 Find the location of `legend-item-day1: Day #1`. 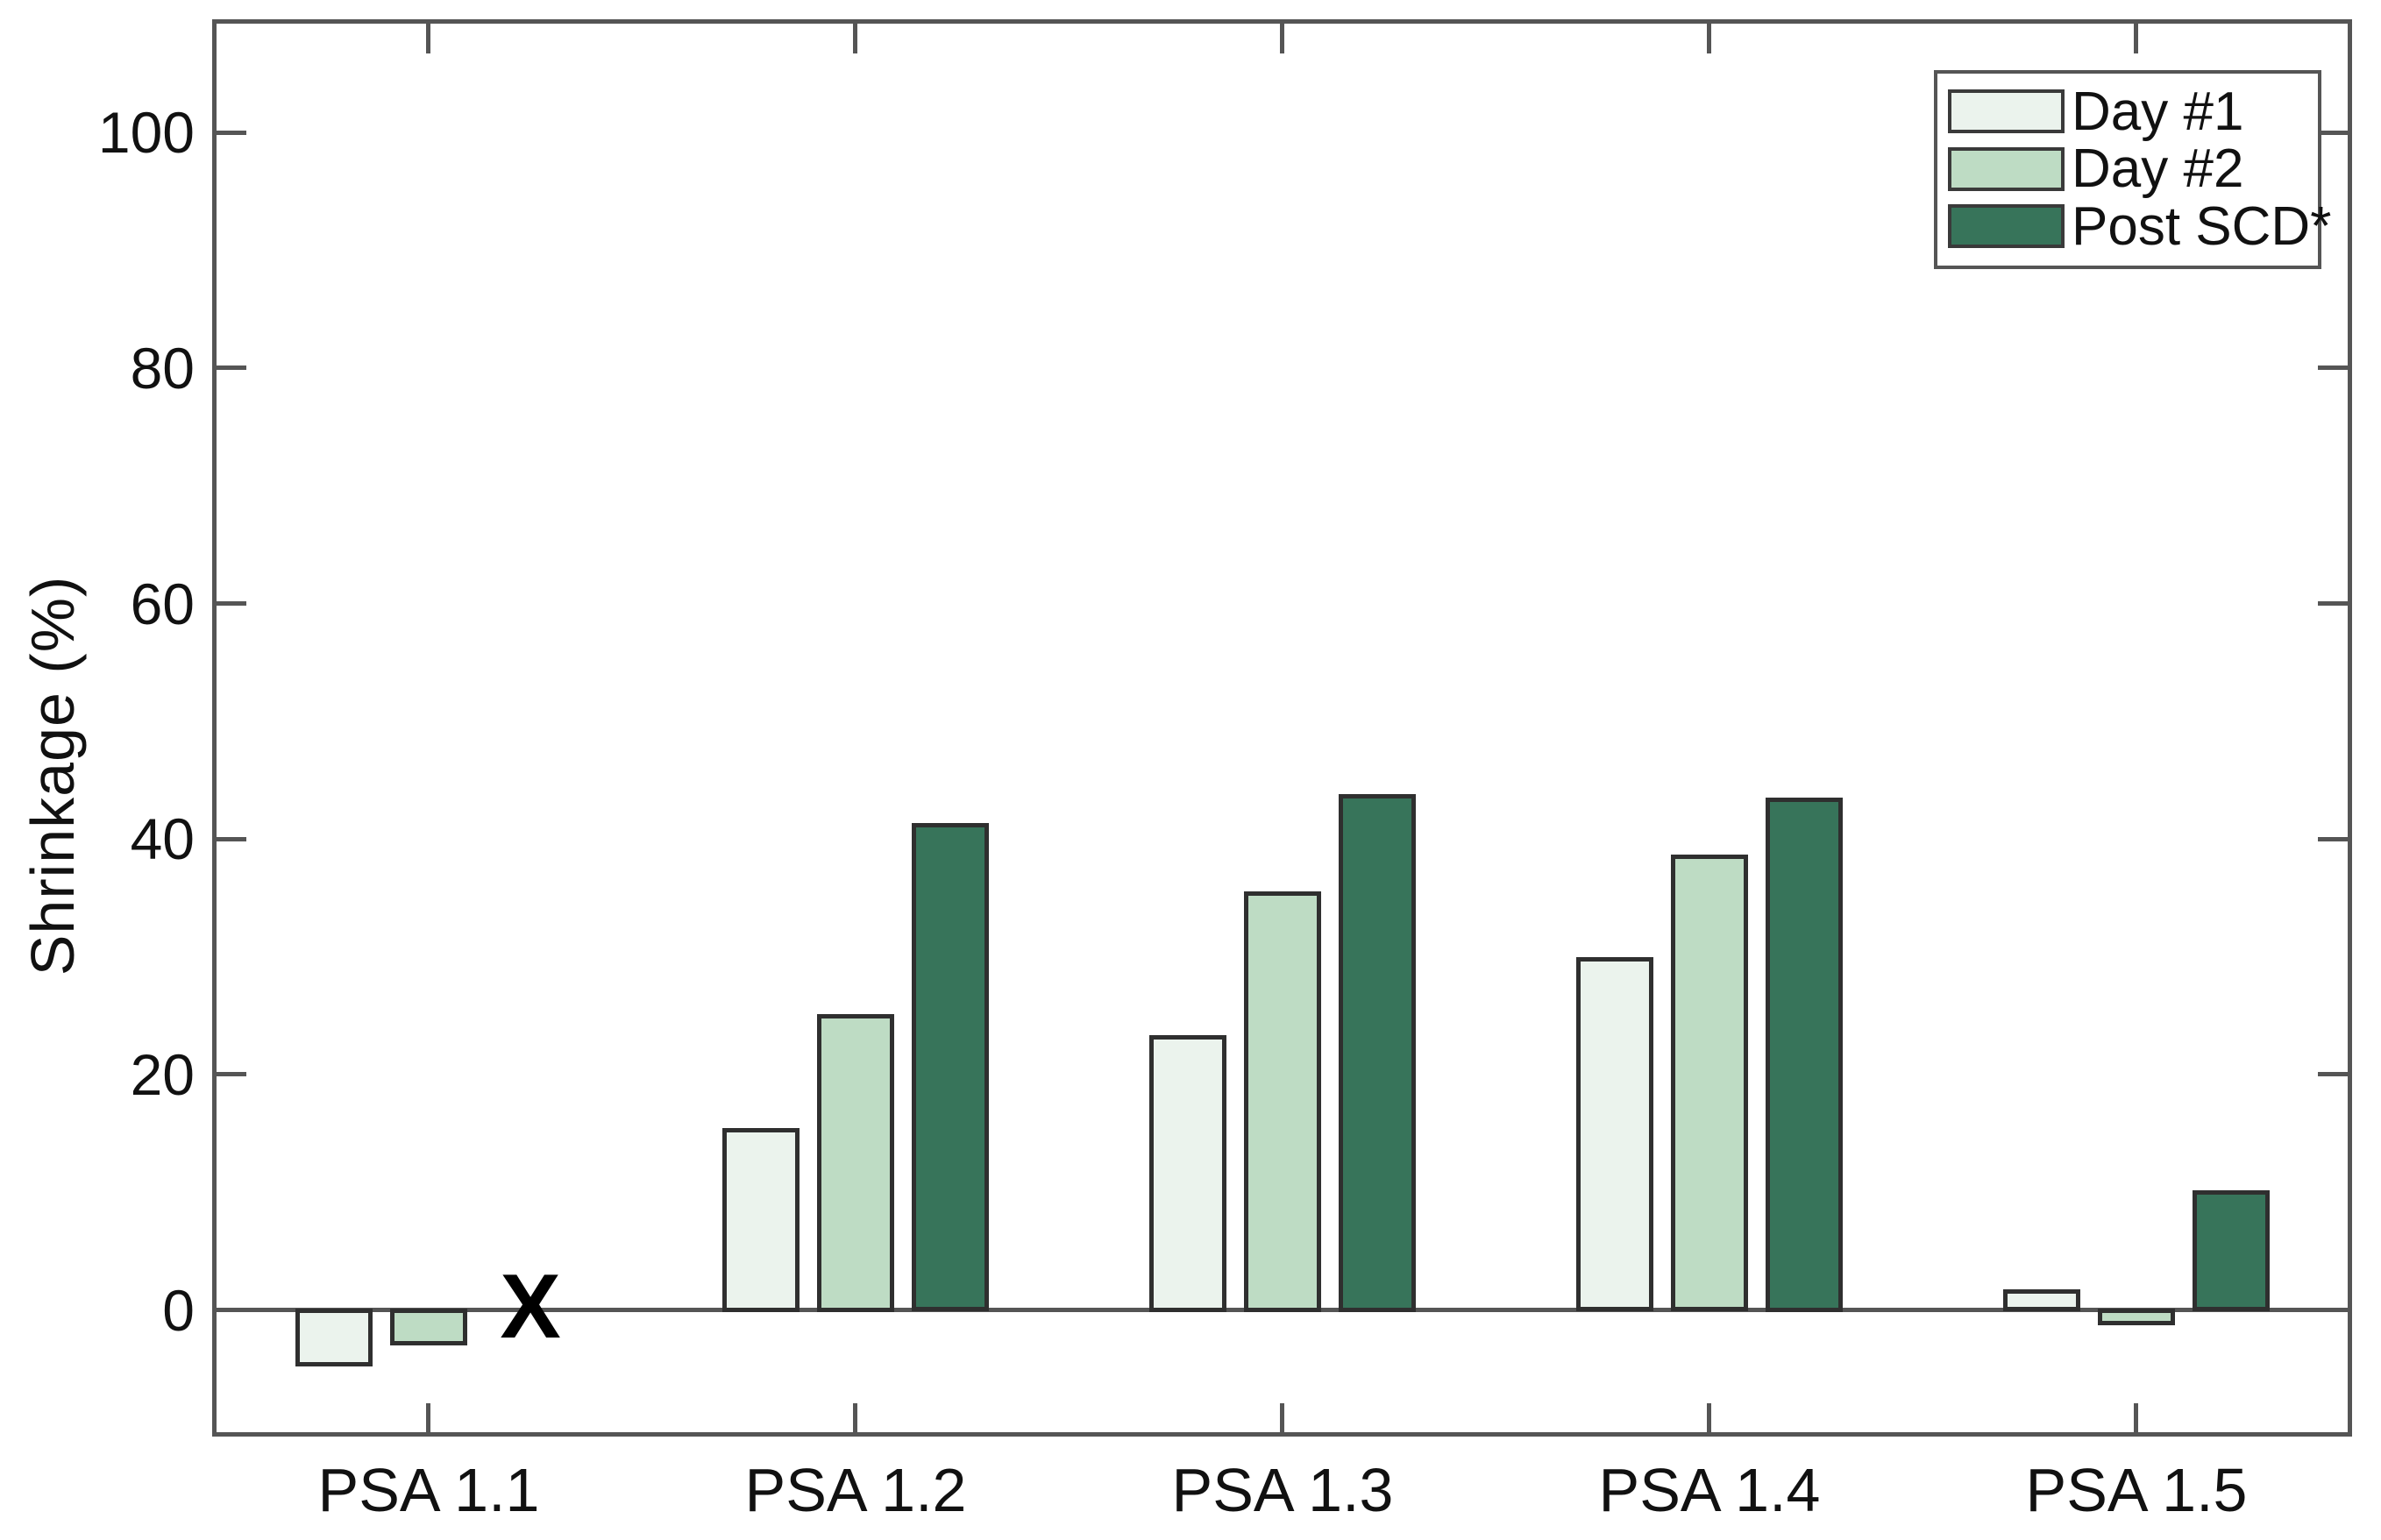

legend-item-day1: Day #1 is located at coordinates (2129, 112).